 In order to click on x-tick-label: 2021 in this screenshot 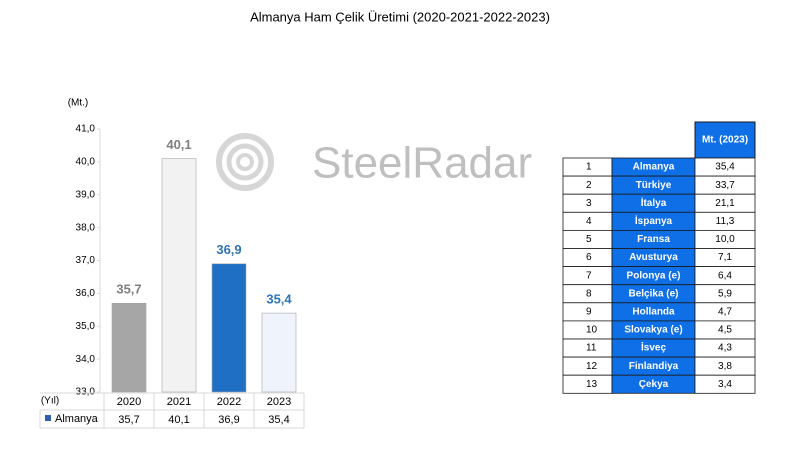, I will do `click(179, 402)`.